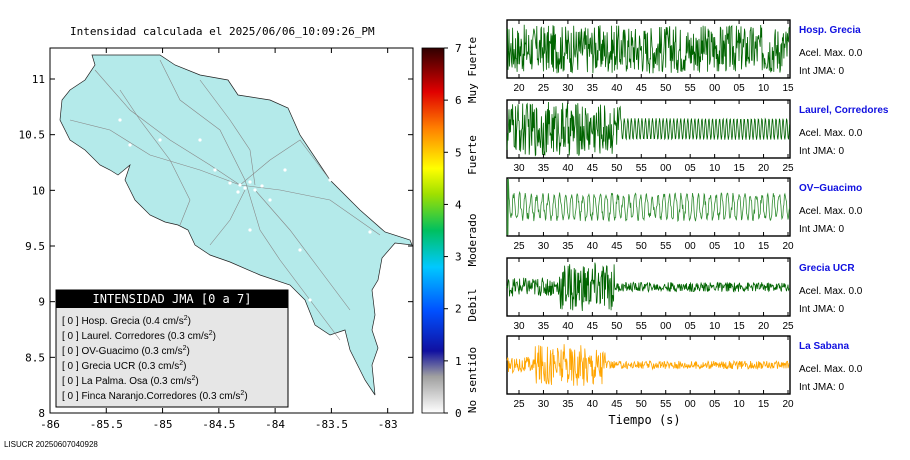 The image size is (910, 460). Describe the element at coordinates (830, 30) in the screenshot. I see `station-name: Hosp. Grecia` at that location.